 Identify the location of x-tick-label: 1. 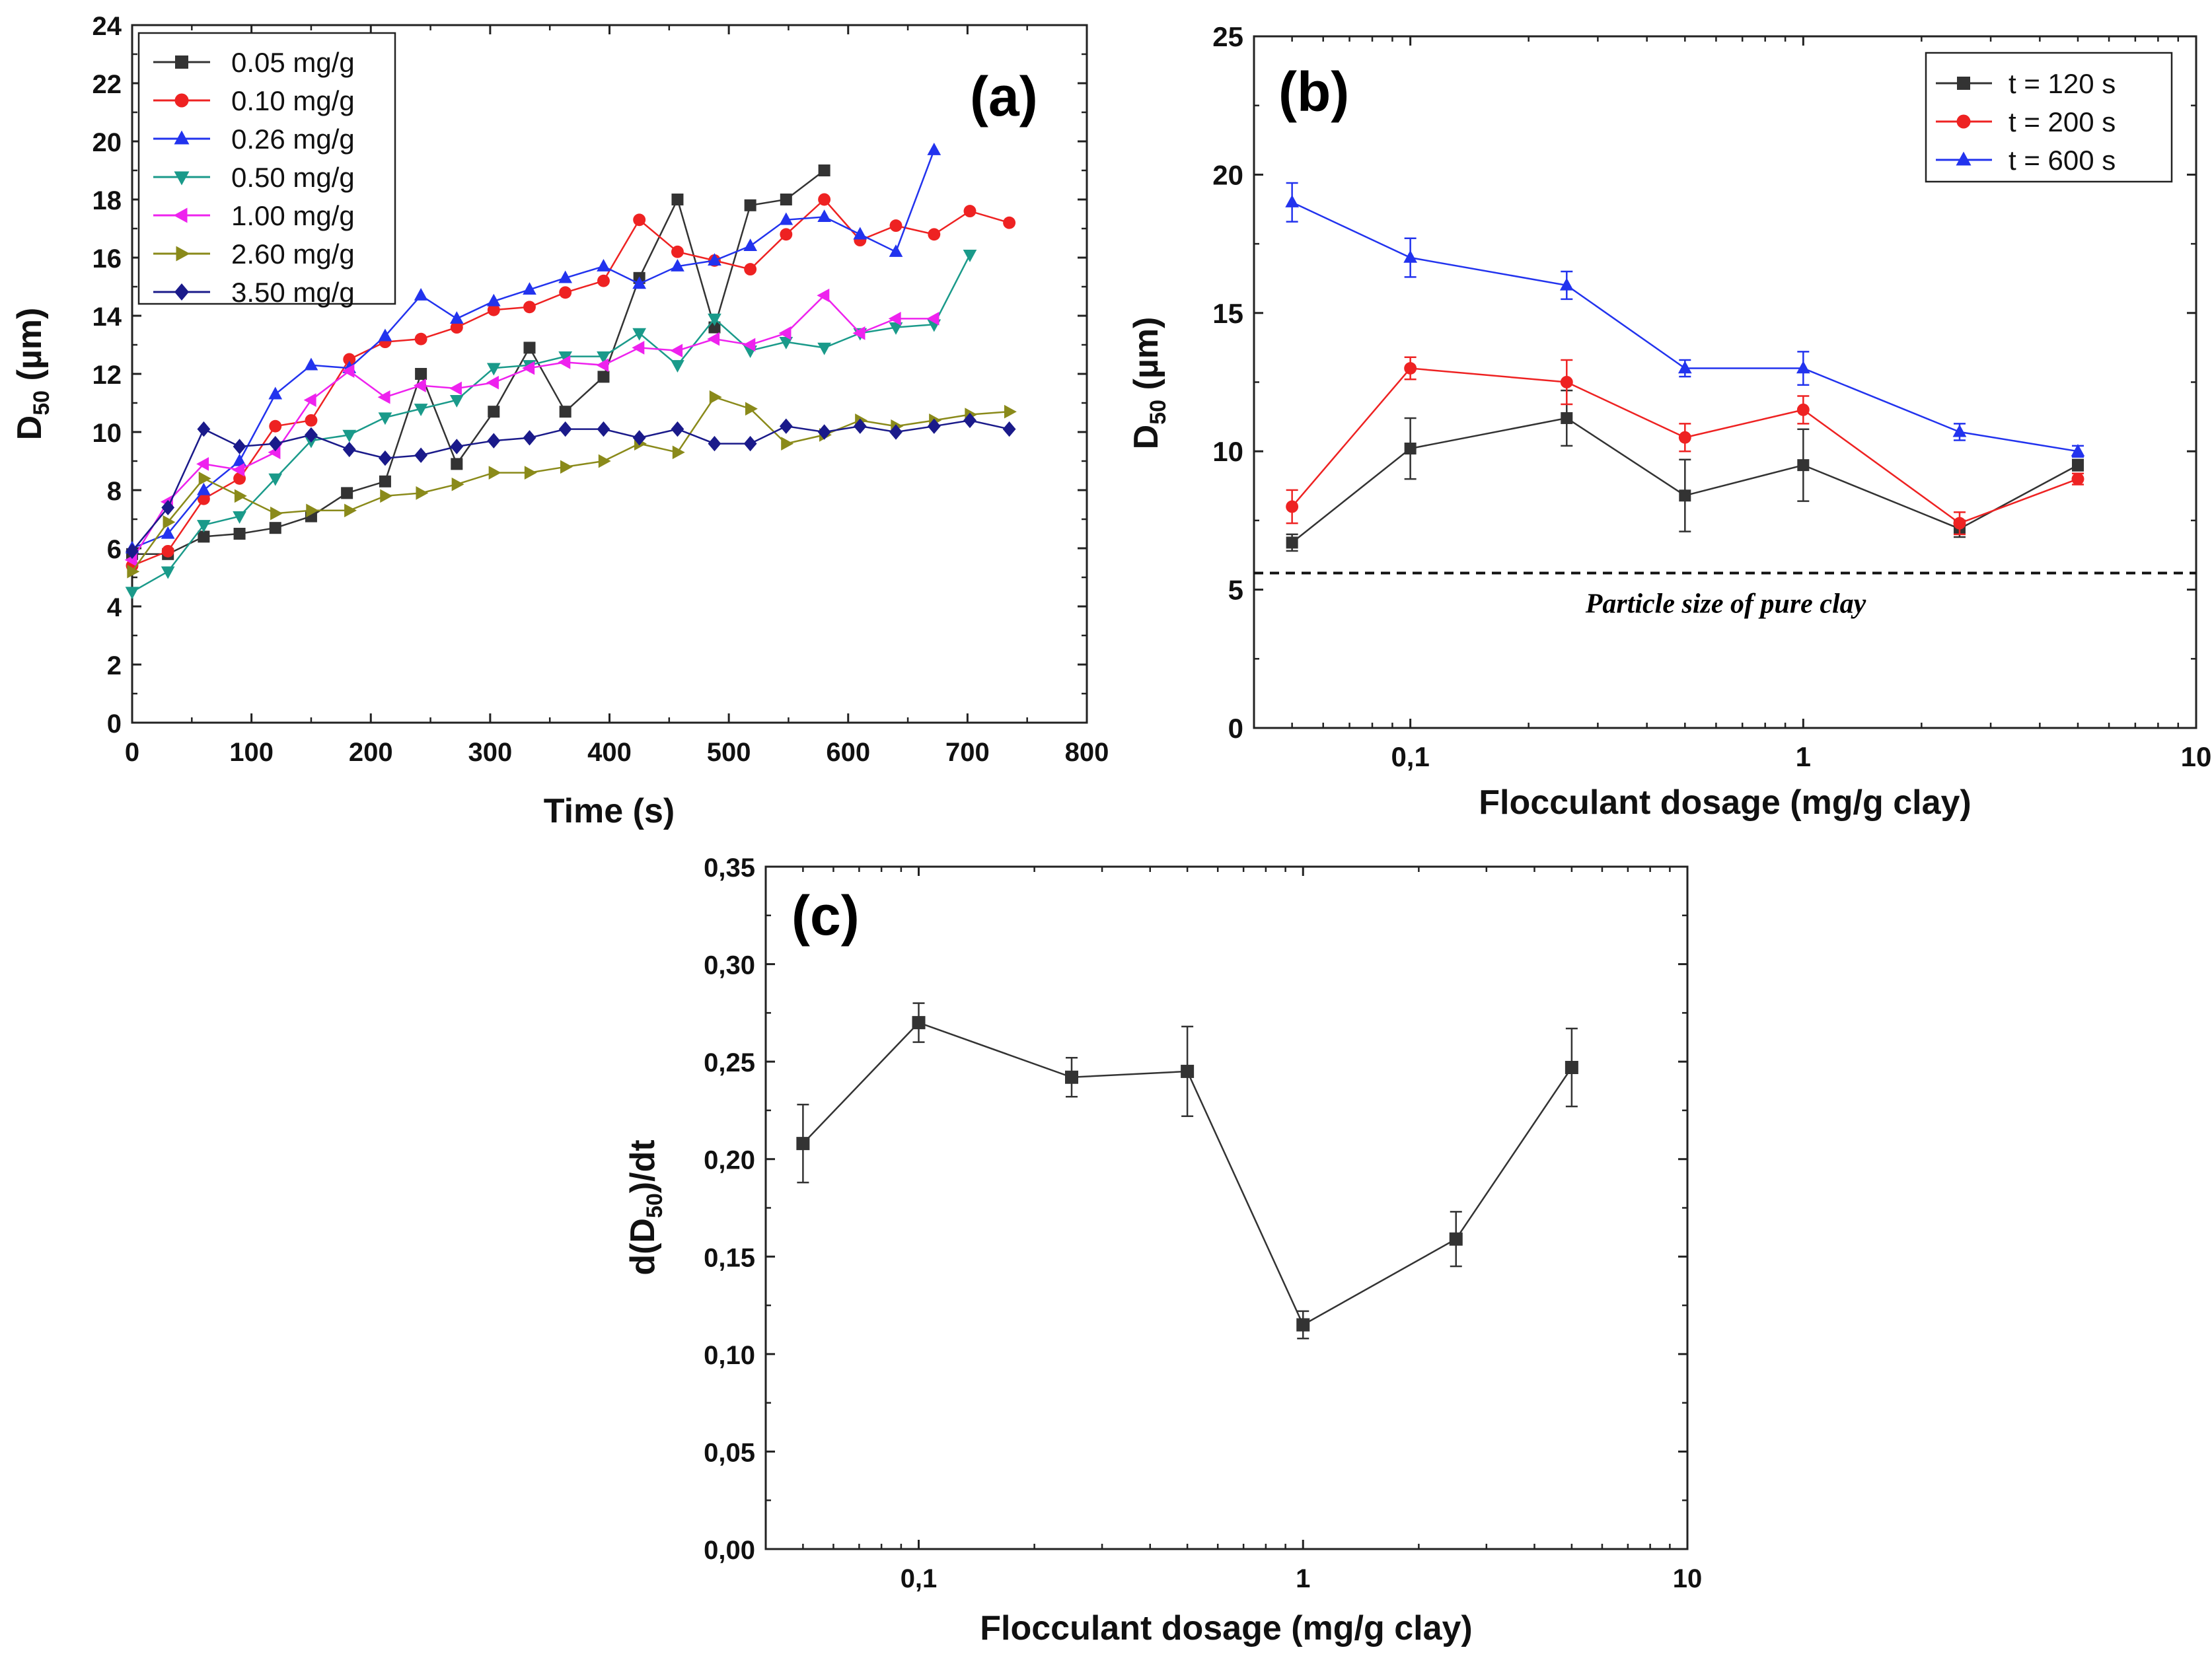
(1804, 756).